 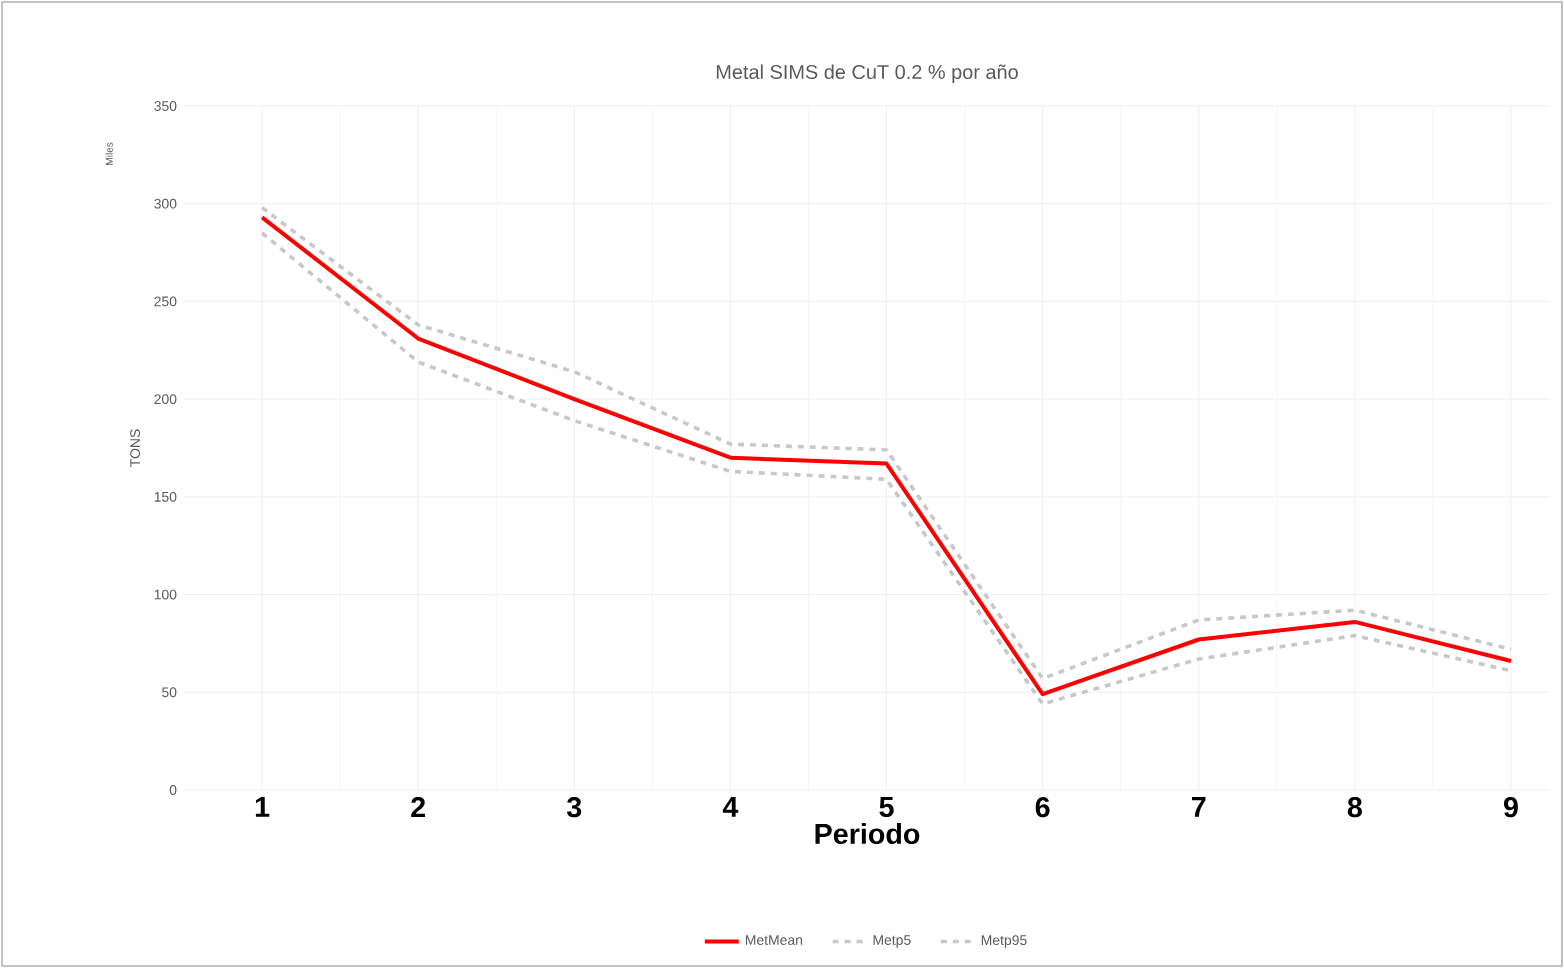 I want to click on x-tick-label: 9, so click(x=1511, y=807).